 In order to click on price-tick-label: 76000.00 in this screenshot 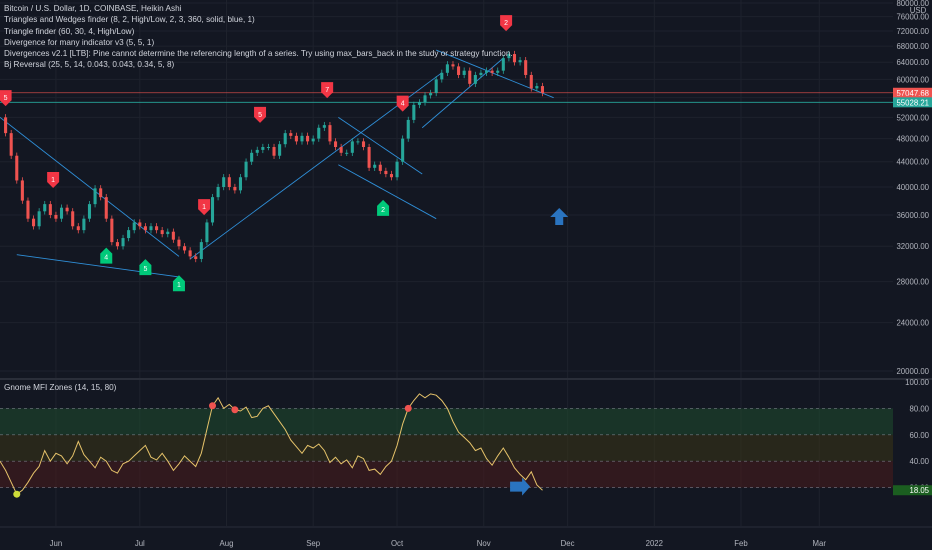, I will do `click(912, 17)`.